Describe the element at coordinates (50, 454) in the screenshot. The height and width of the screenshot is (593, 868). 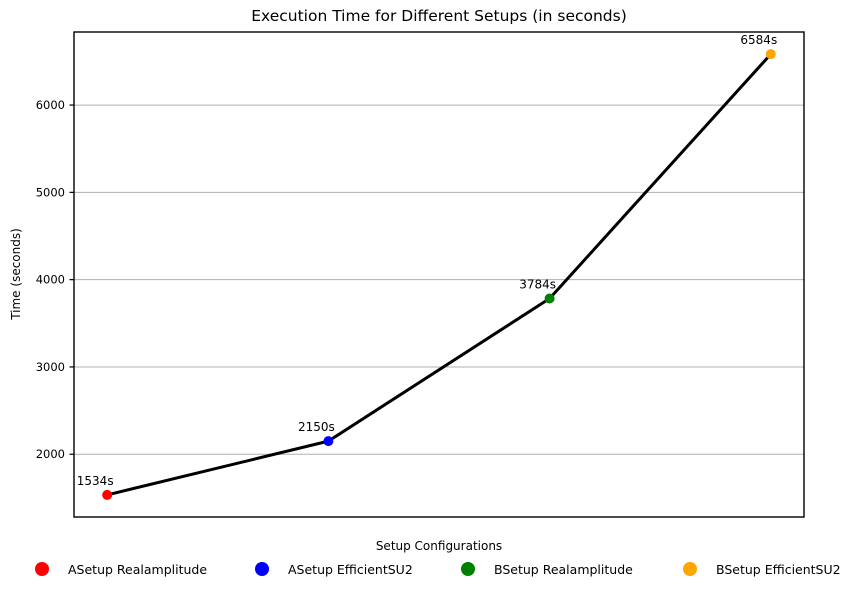
I see `y-tick-label: 2000` at that location.